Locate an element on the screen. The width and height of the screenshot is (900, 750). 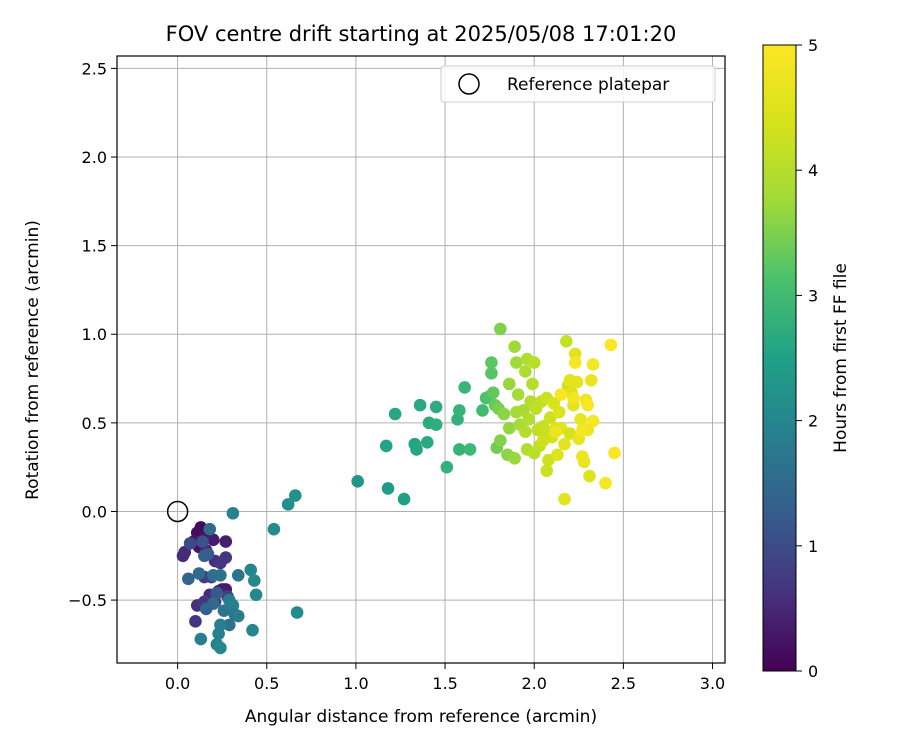
x-tick-label: 2.0 is located at coordinates (533, 683).